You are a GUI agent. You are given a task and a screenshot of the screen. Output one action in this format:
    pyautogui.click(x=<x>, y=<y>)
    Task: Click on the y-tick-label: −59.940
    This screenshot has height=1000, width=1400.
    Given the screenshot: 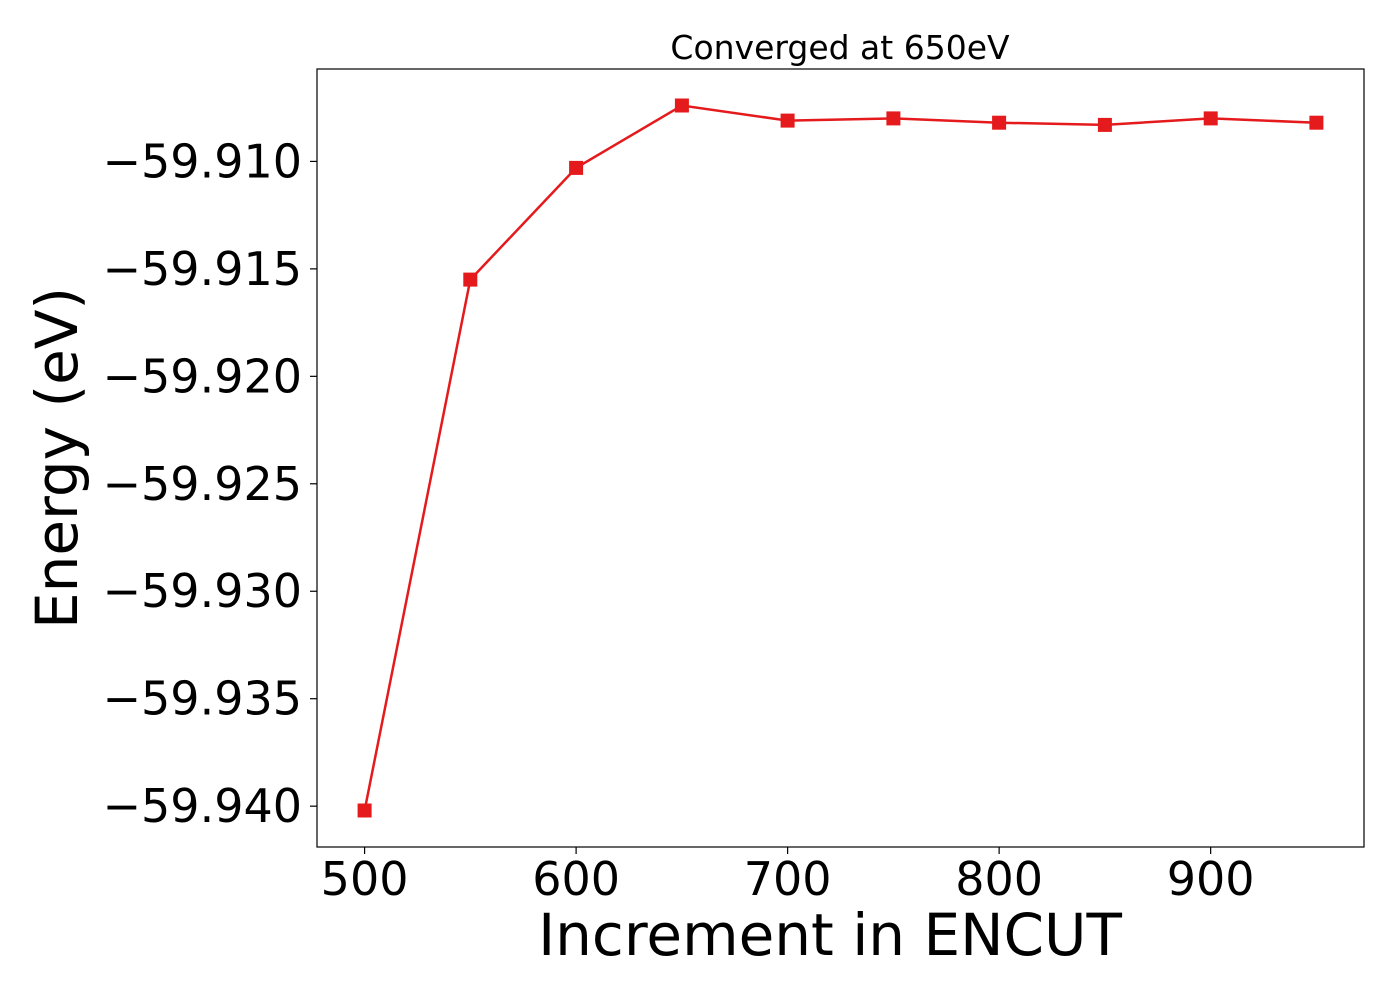 What is the action you would take?
    pyautogui.click(x=203, y=806)
    